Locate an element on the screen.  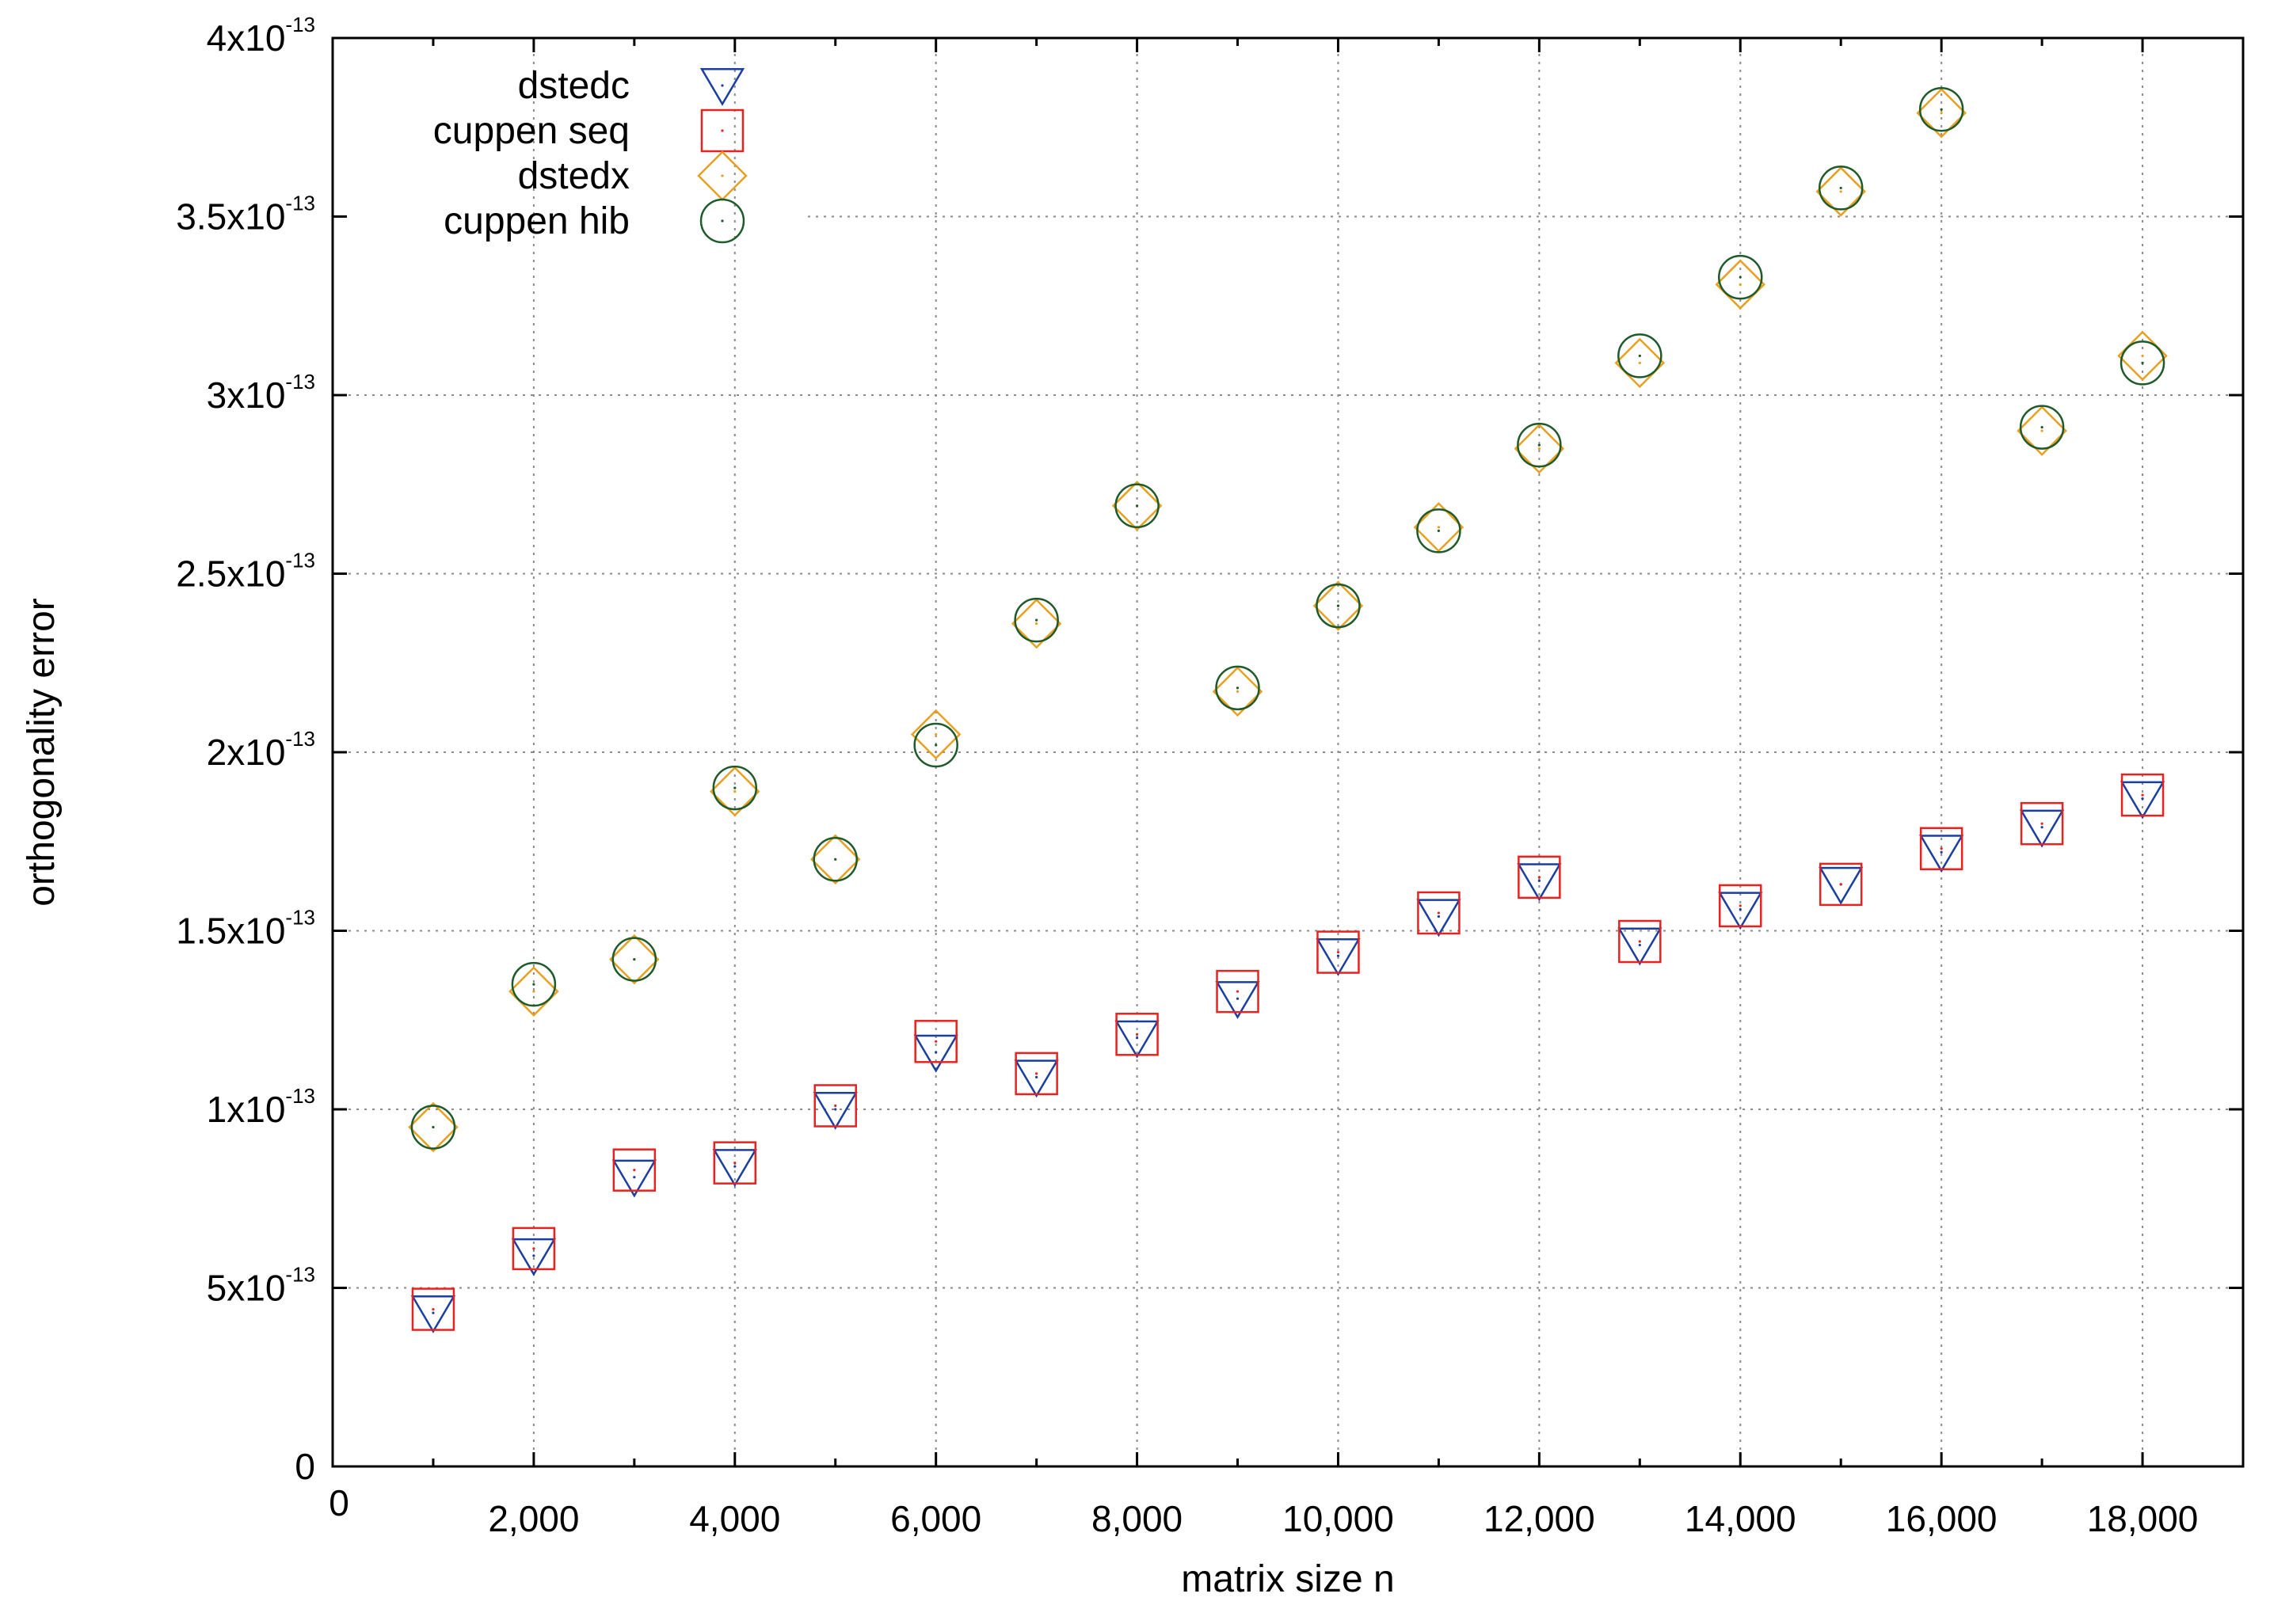
x-tick-label: 18,000 is located at coordinates (2143, 1518).